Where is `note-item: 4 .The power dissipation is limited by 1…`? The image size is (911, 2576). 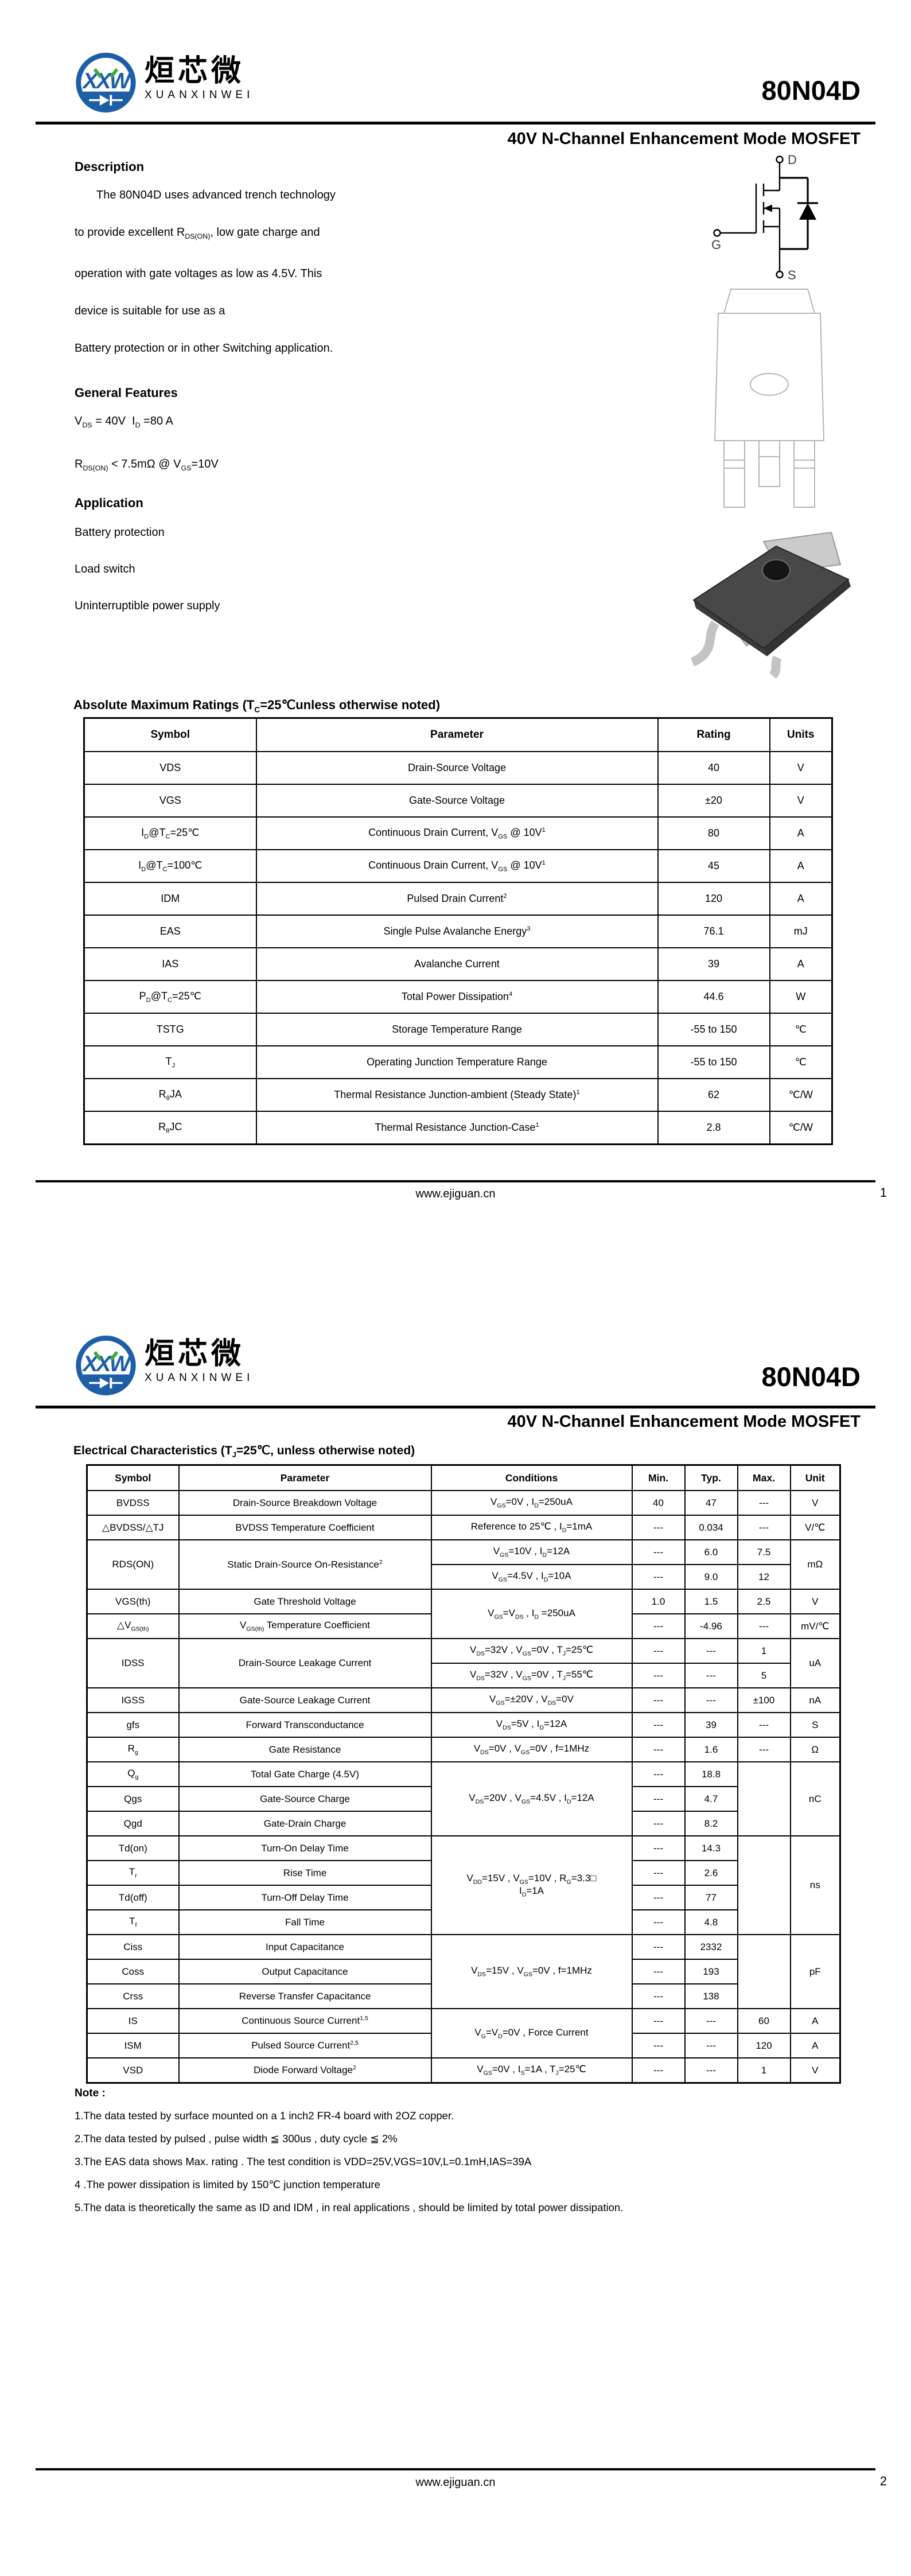 note-item: 4 .The power dissipation is limited by 1… is located at coordinates (227, 2184).